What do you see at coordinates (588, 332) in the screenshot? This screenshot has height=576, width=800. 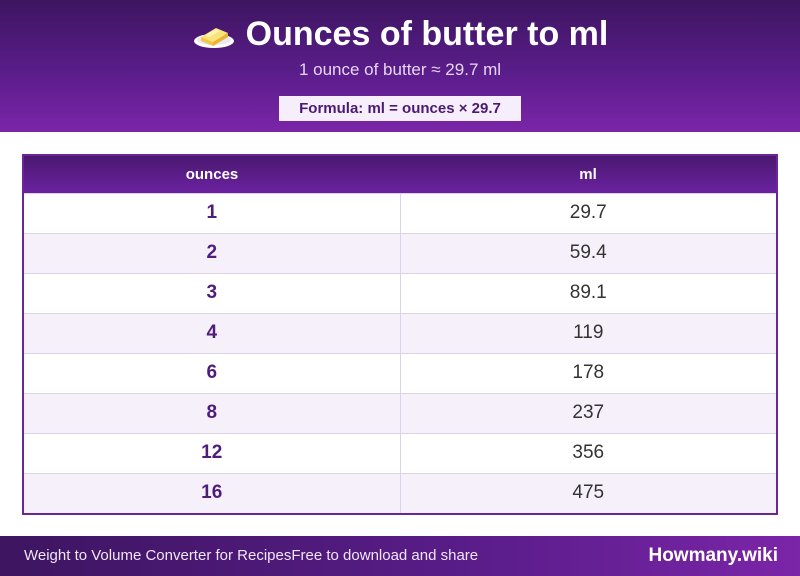 I see `ml-cell: 119` at bounding box center [588, 332].